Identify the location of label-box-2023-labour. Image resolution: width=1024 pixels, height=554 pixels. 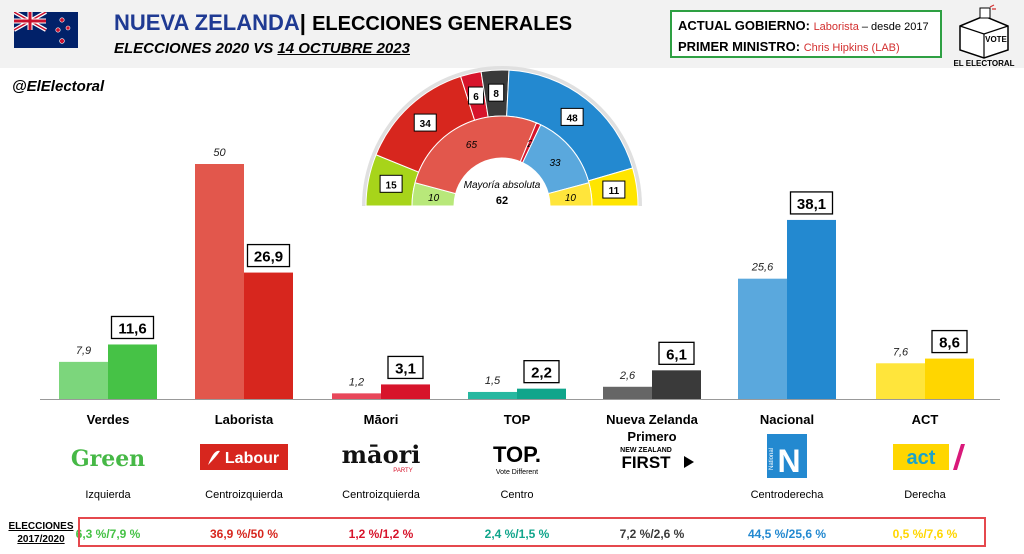
(268, 255).